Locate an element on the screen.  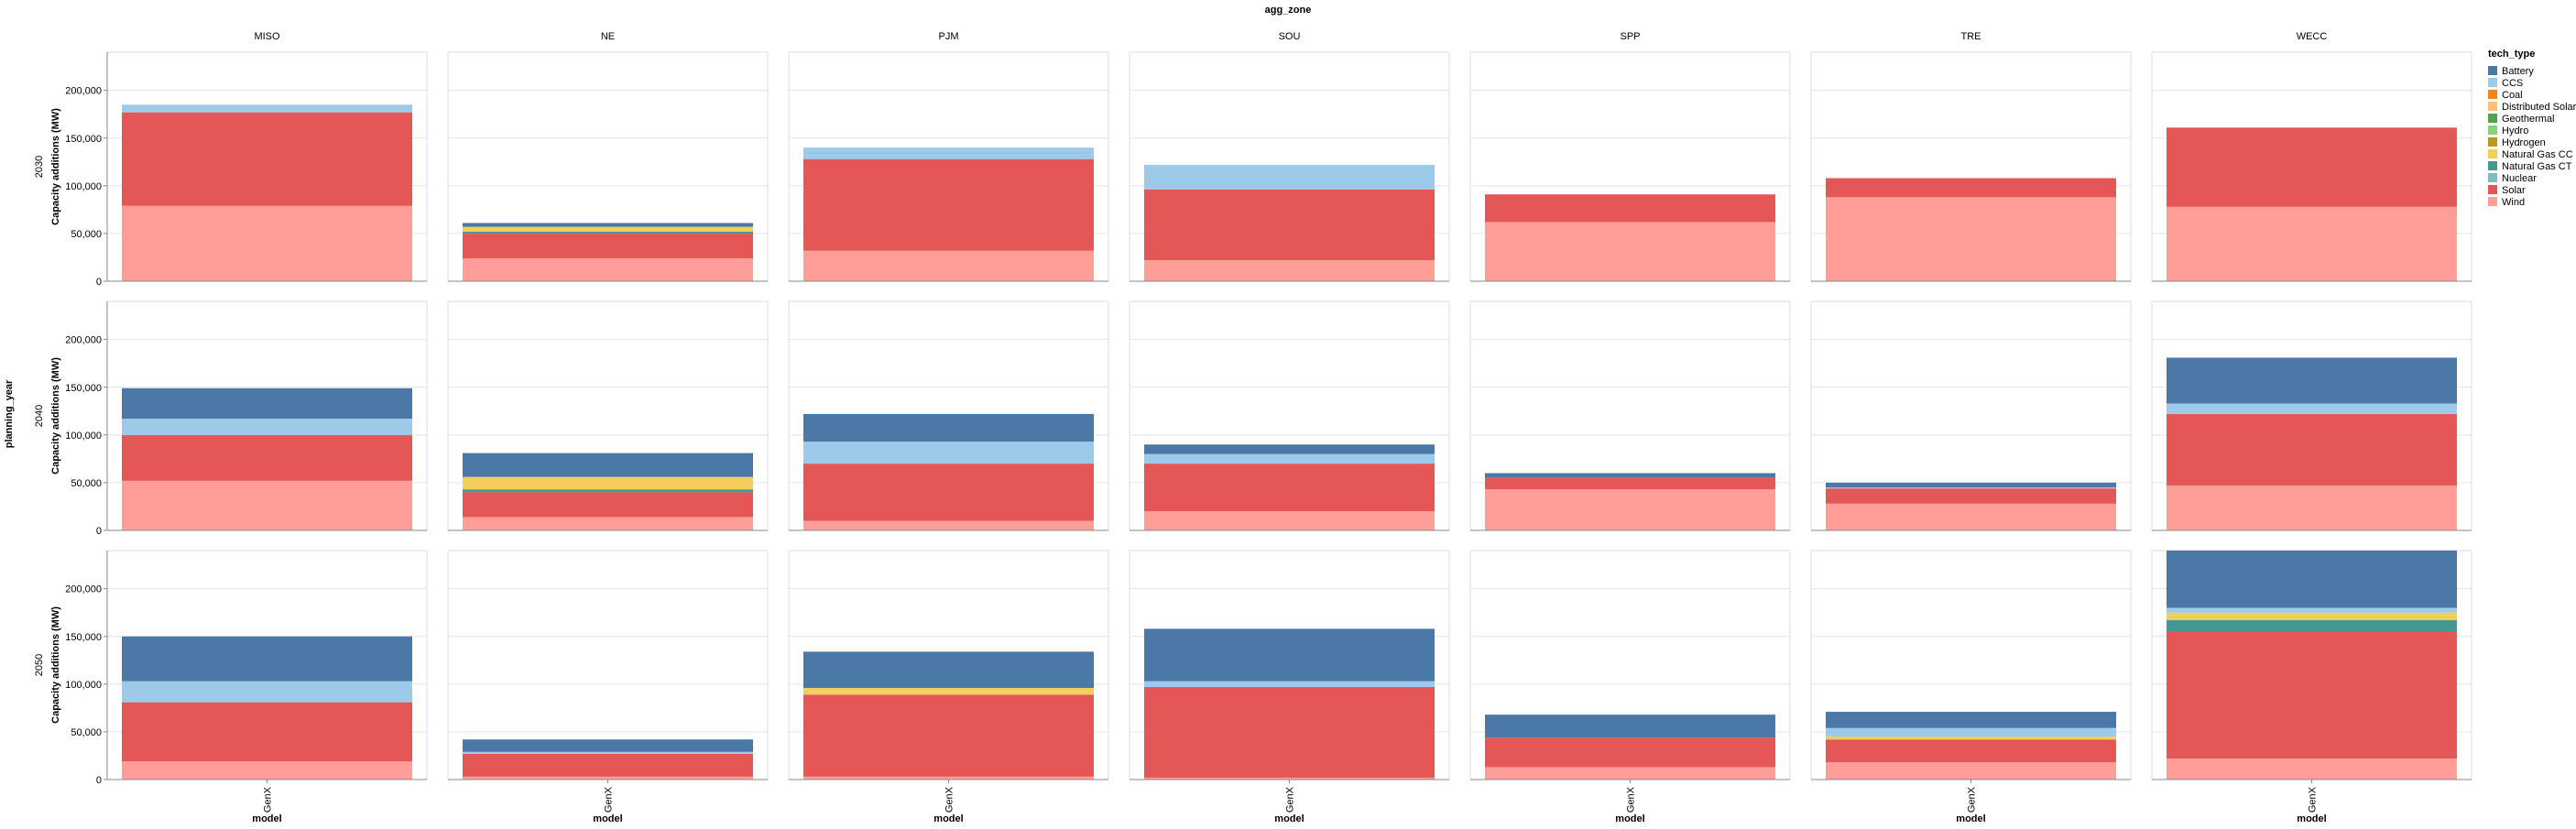
legend-label-wind: Wind is located at coordinates (2514, 202).